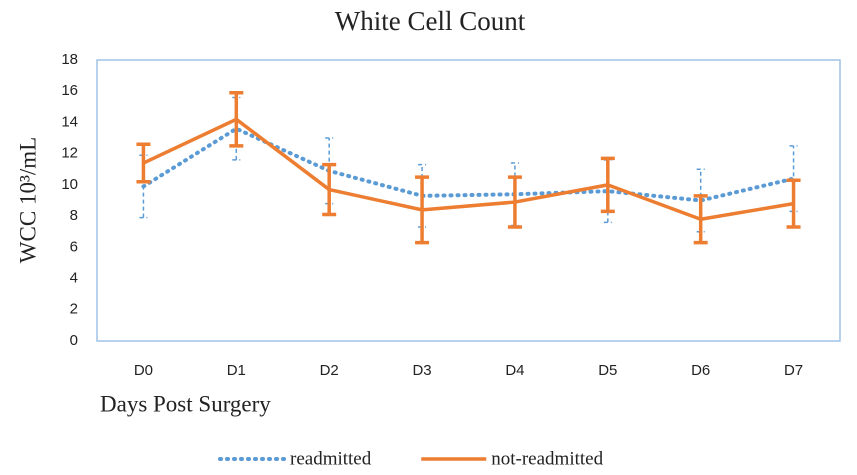 This screenshot has width=857, height=475. I want to click on x-tick-label: D1, so click(236, 370).